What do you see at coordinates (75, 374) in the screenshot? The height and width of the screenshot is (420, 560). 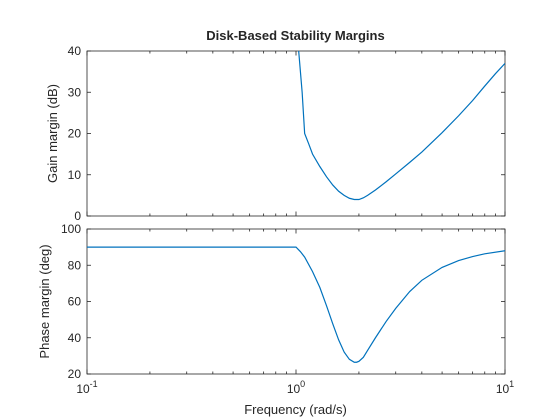 I see `y-tick-label-1-0: 20` at bounding box center [75, 374].